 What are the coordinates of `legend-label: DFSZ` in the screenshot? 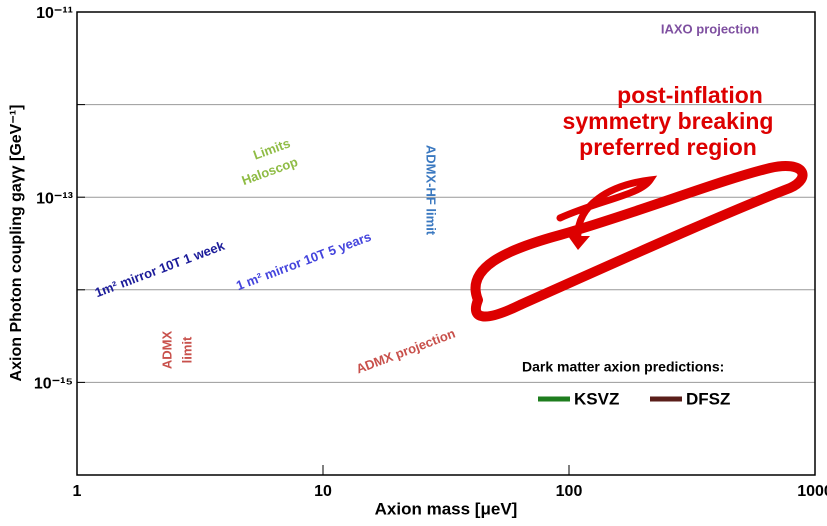 It's located at (708, 398).